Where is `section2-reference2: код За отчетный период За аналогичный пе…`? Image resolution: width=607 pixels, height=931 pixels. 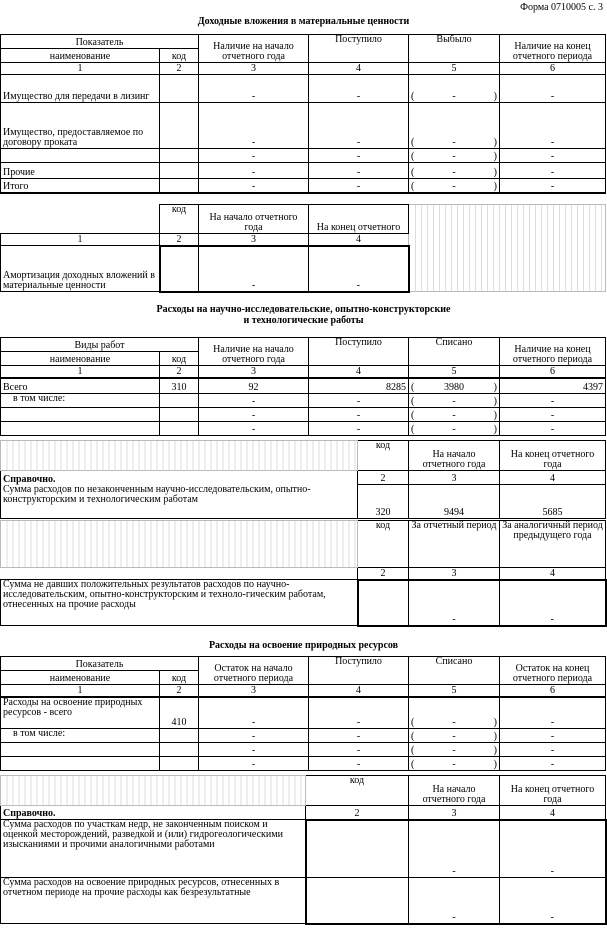 section2-reference2: код За отчетный период За аналогичный пе… is located at coordinates (303, 573).